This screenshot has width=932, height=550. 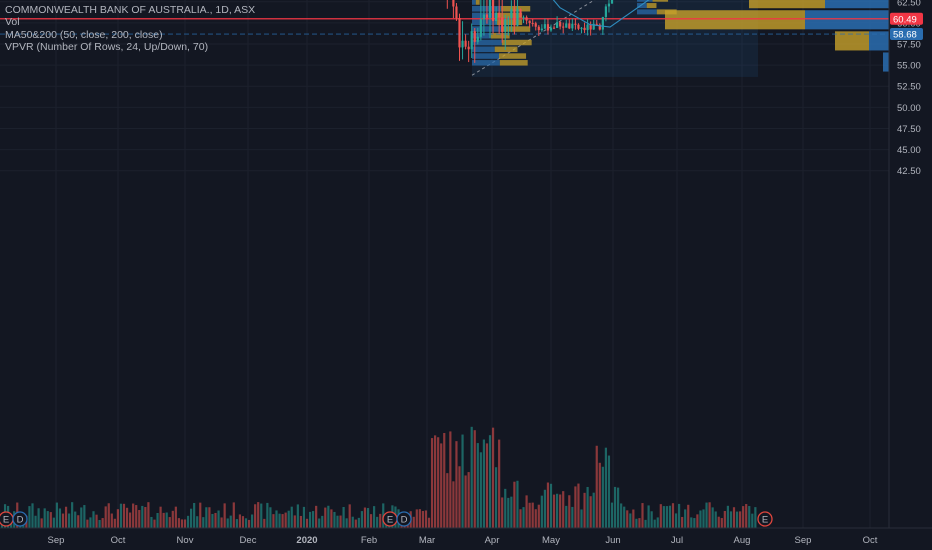 I want to click on event-marker-label: D, so click(x=404, y=520).